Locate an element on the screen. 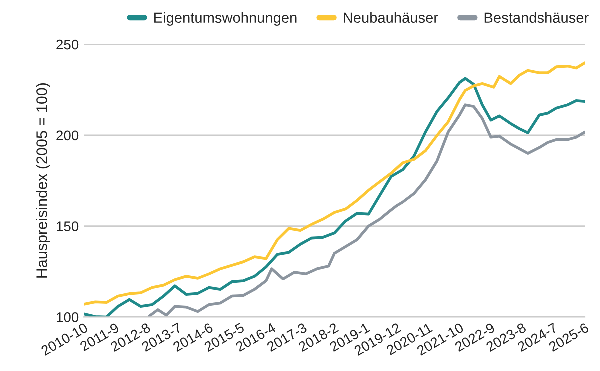  y-axis-title: Hauspreisindex (2005 = 100) is located at coordinates (43, 181).